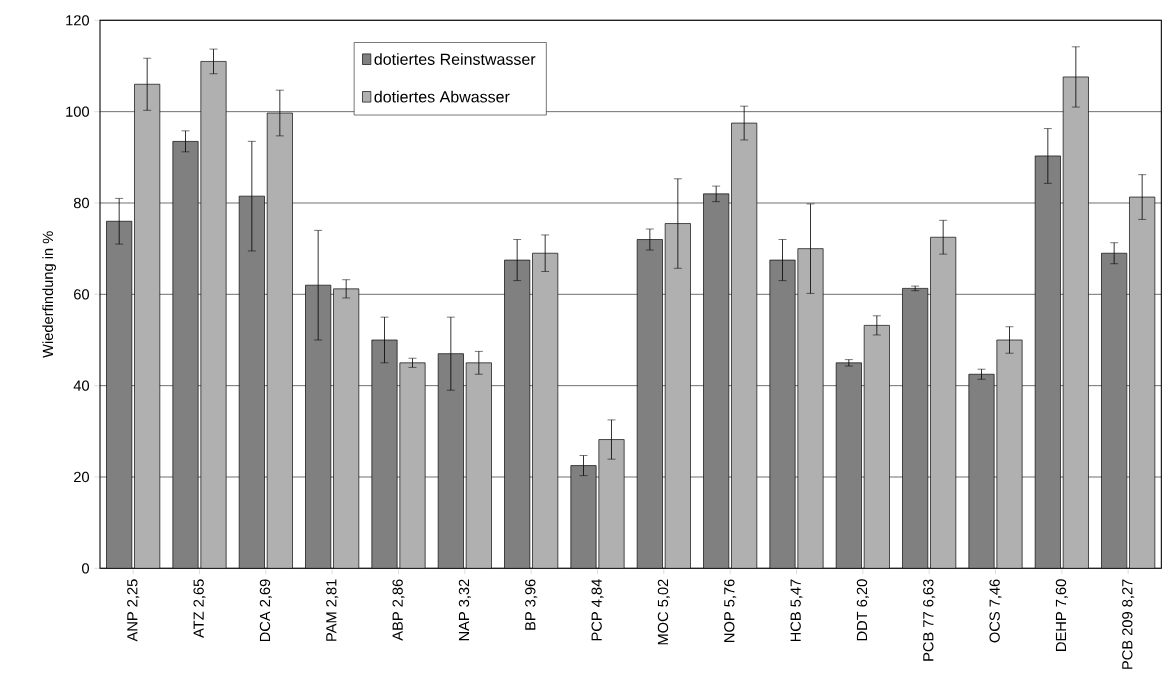  I want to click on x-tick-label: ABP 2,86, so click(398, 610).